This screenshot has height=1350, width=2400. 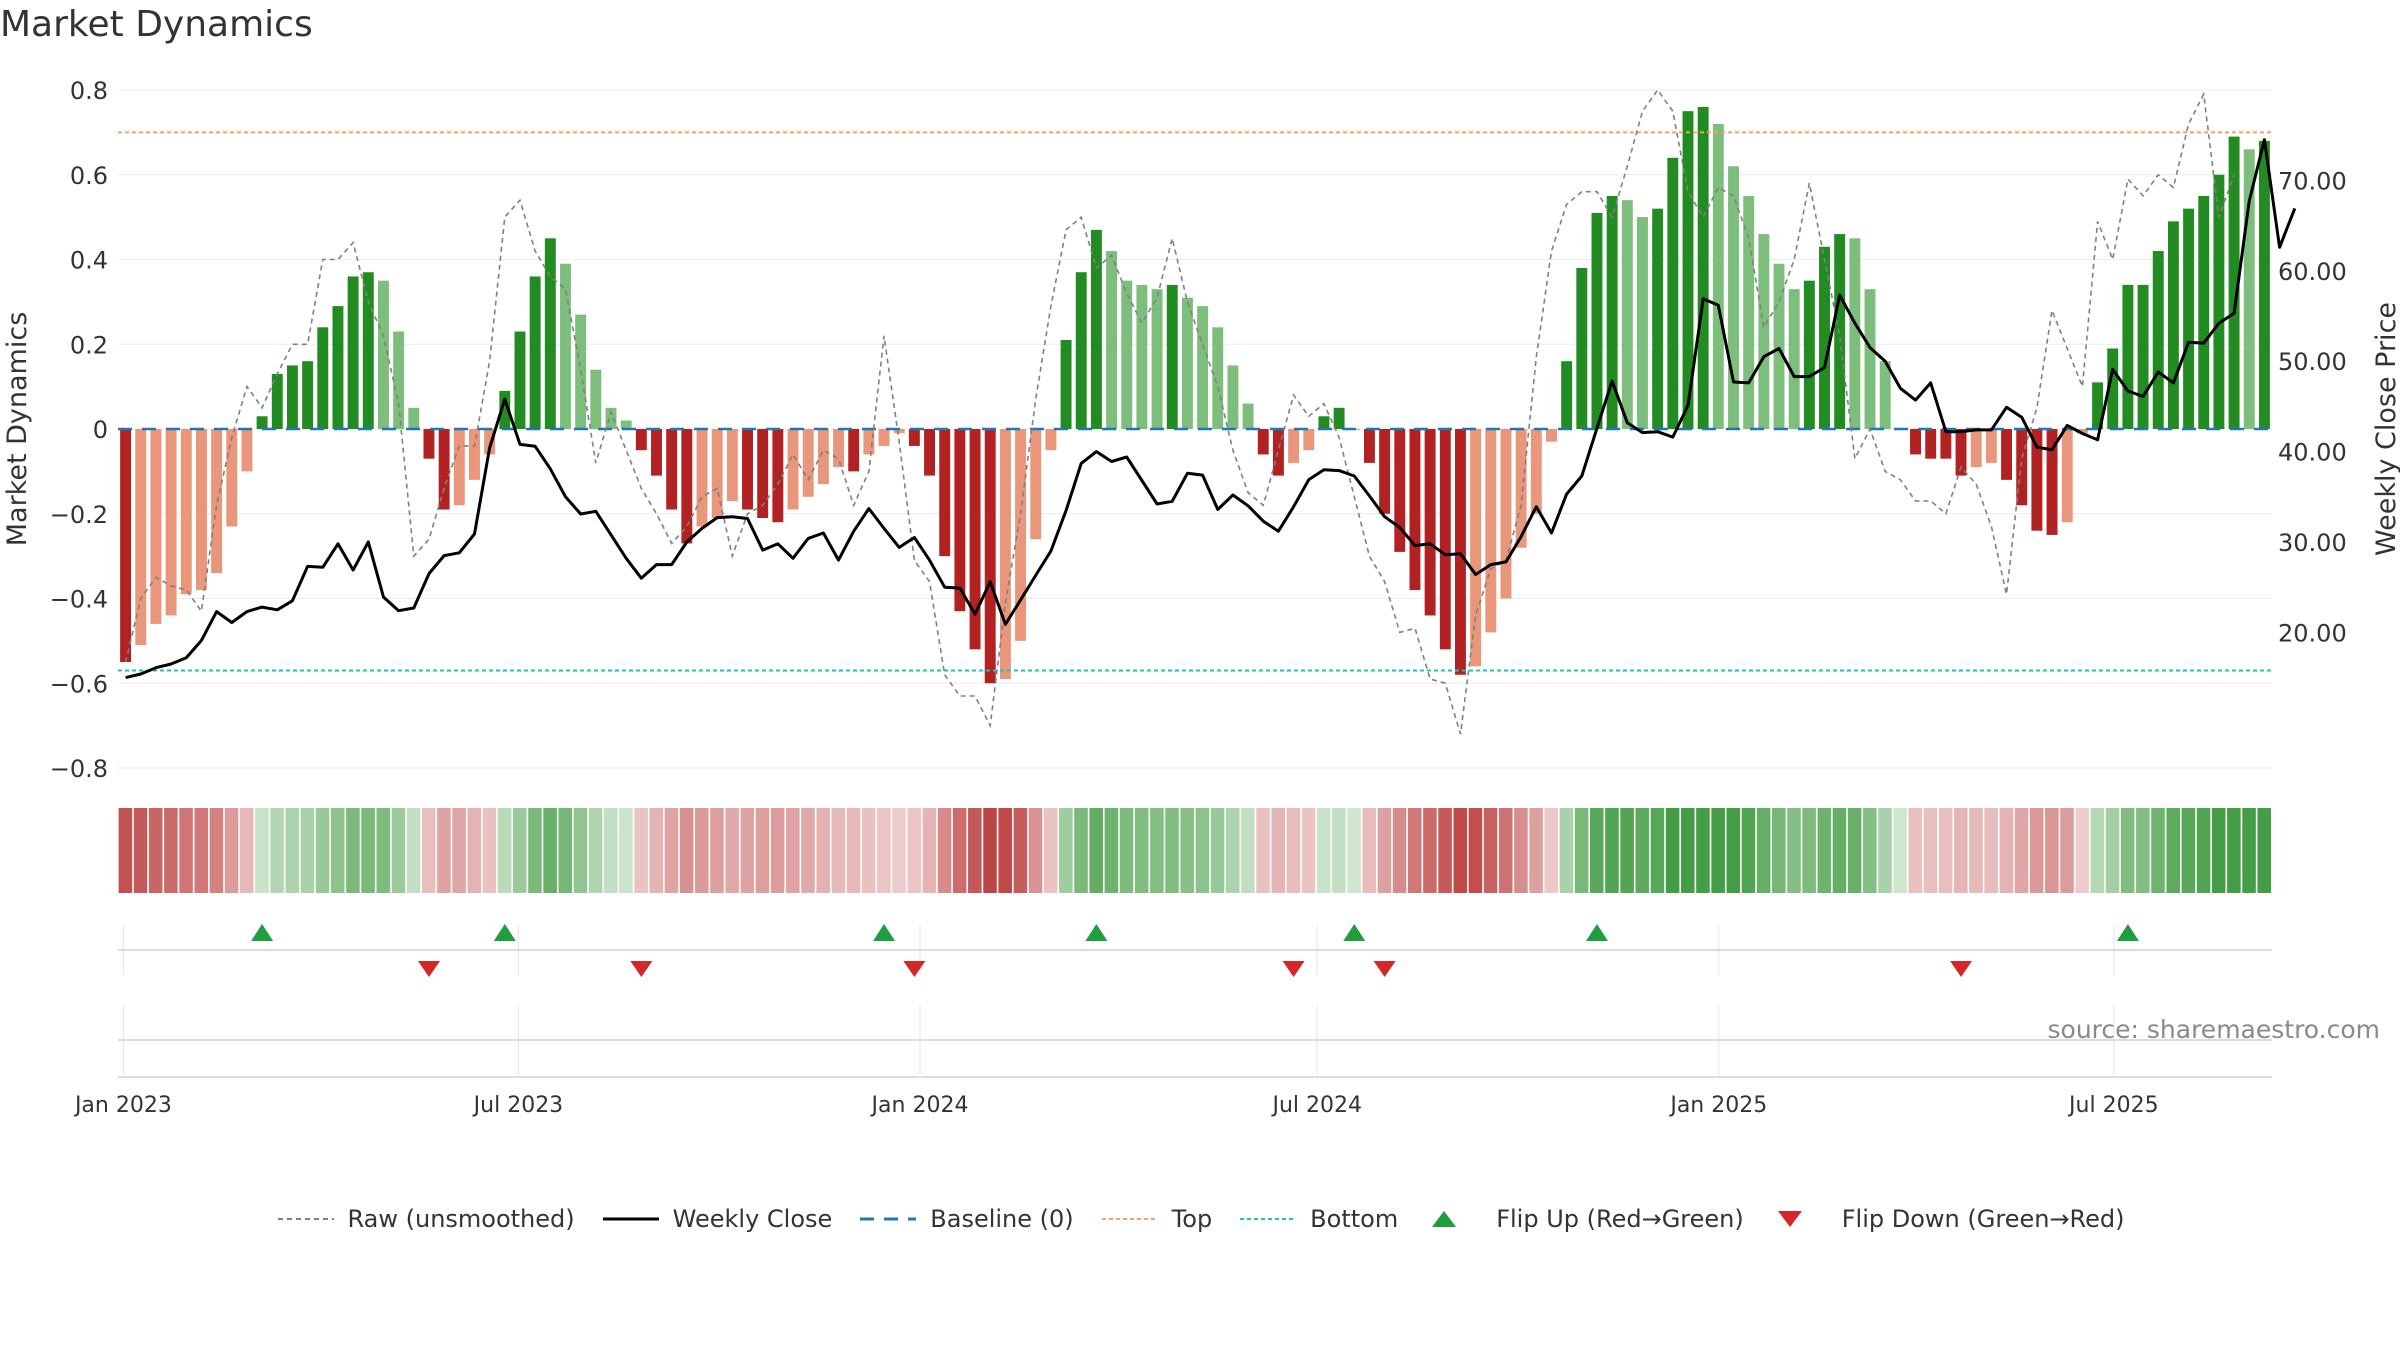 What do you see at coordinates (1156, 1219) in the screenshot?
I see `legend-item-top: Top` at bounding box center [1156, 1219].